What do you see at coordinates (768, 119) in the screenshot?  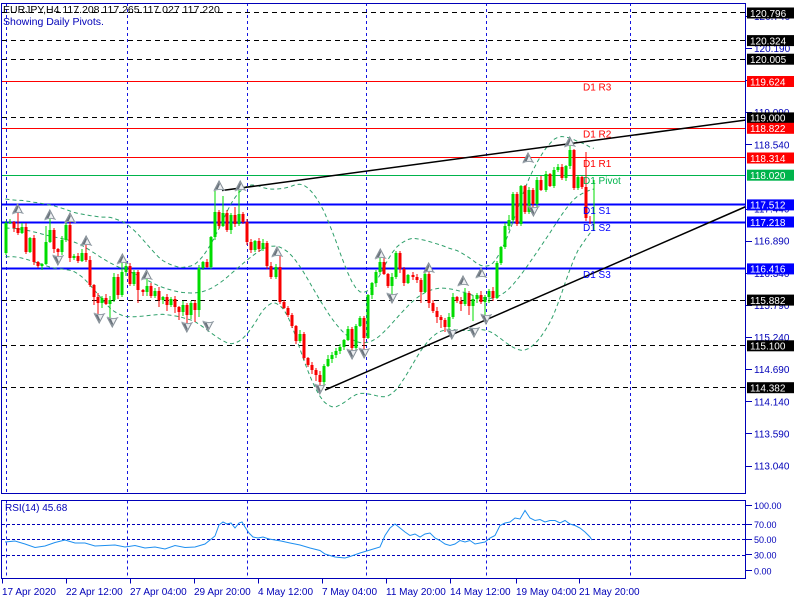 I see `svg-text: 119.000` at bounding box center [768, 119].